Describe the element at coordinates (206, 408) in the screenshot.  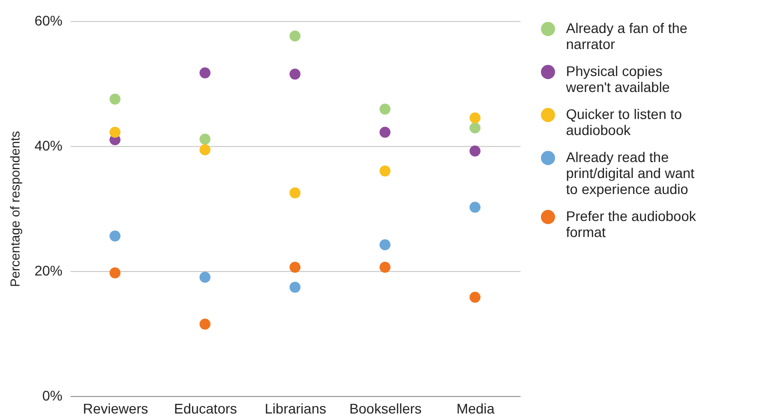
I see `x-tick-label: Educators` at that location.